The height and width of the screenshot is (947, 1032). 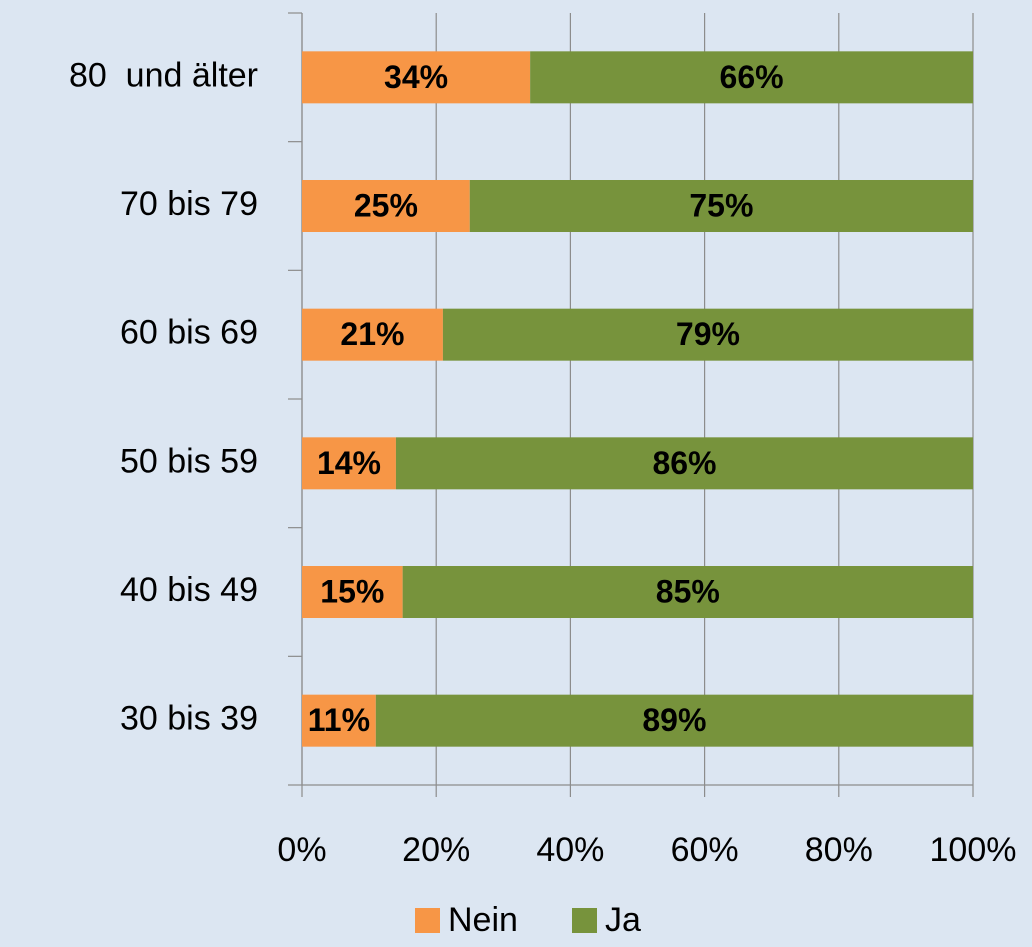 I want to click on data-label: 66%, so click(x=752, y=77).